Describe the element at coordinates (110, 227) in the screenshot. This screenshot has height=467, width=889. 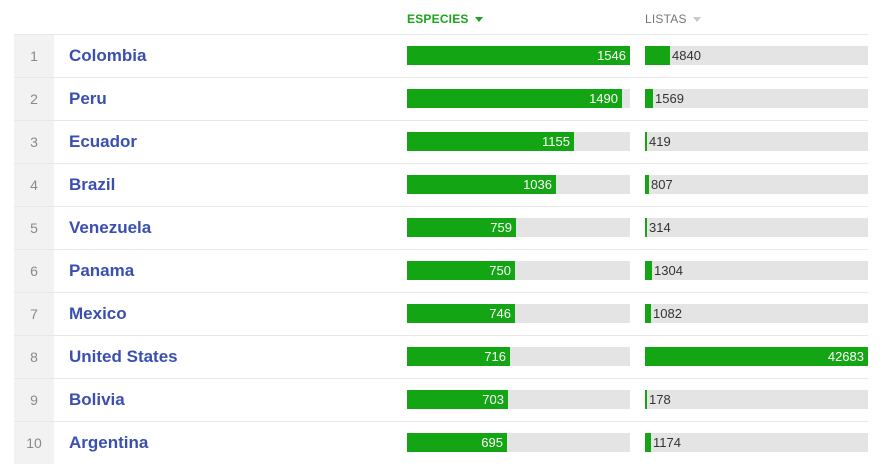
I see `country-link: Venezuela` at that location.